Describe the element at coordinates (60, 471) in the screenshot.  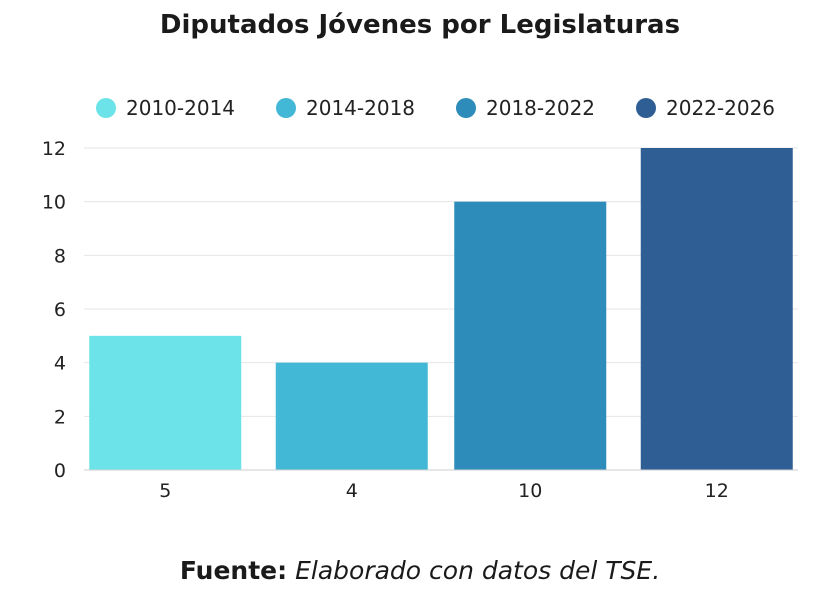
I see `y-tick-label: 0` at that location.